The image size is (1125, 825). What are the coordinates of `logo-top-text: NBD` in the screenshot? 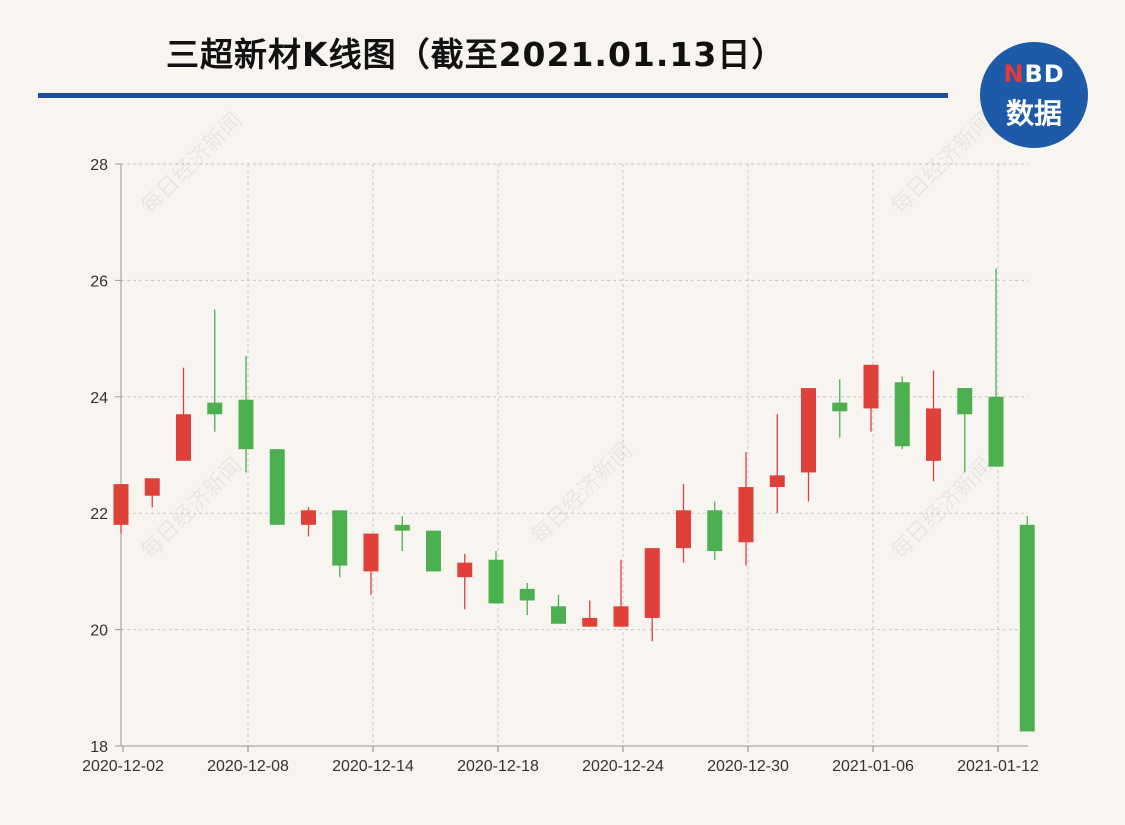 It's located at (1034, 74).